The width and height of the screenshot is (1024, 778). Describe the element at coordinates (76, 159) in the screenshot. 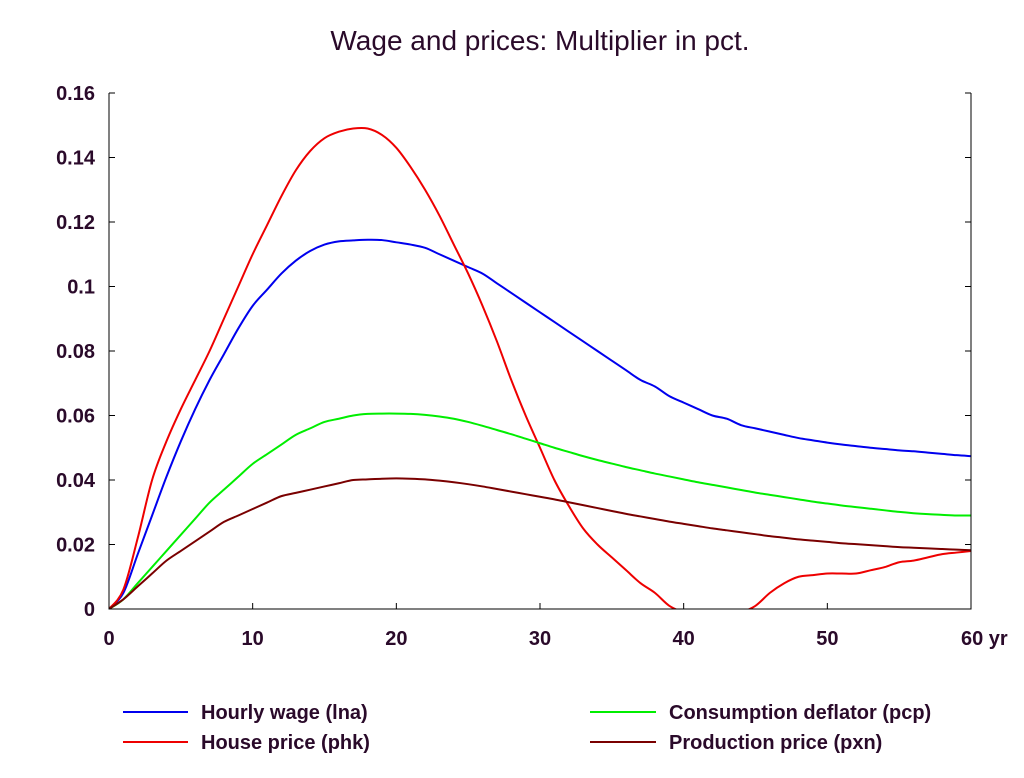

I see `y-tick-label: 0.14` at that location.